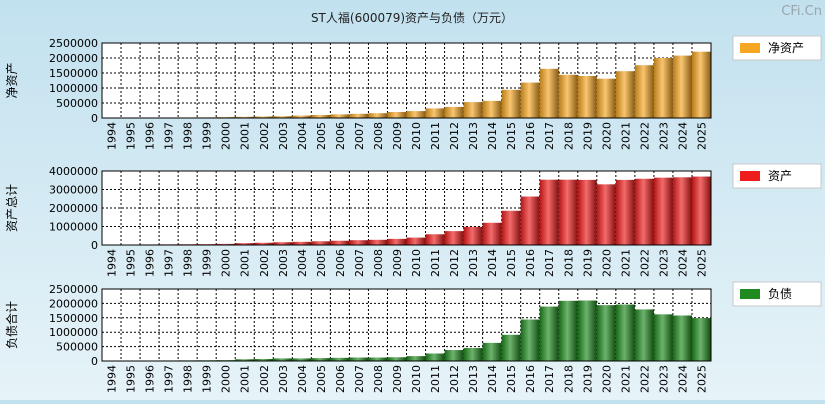 This screenshot has height=404, width=825. What do you see at coordinates (302, 263) in the screenshot?
I see `x-tick-label: 2004` at bounding box center [302, 263].